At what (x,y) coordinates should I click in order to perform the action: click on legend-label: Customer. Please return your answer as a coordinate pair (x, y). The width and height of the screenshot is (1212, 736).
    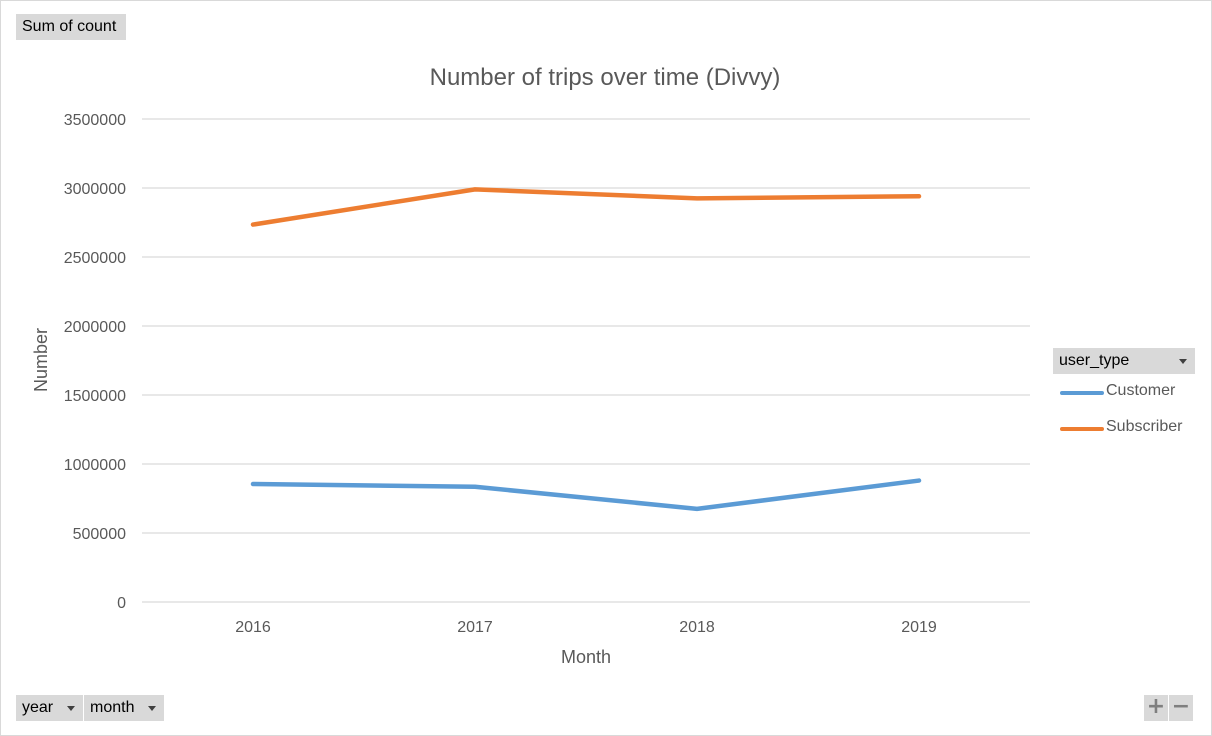
    Looking at the image, I should click on (1141, 390).